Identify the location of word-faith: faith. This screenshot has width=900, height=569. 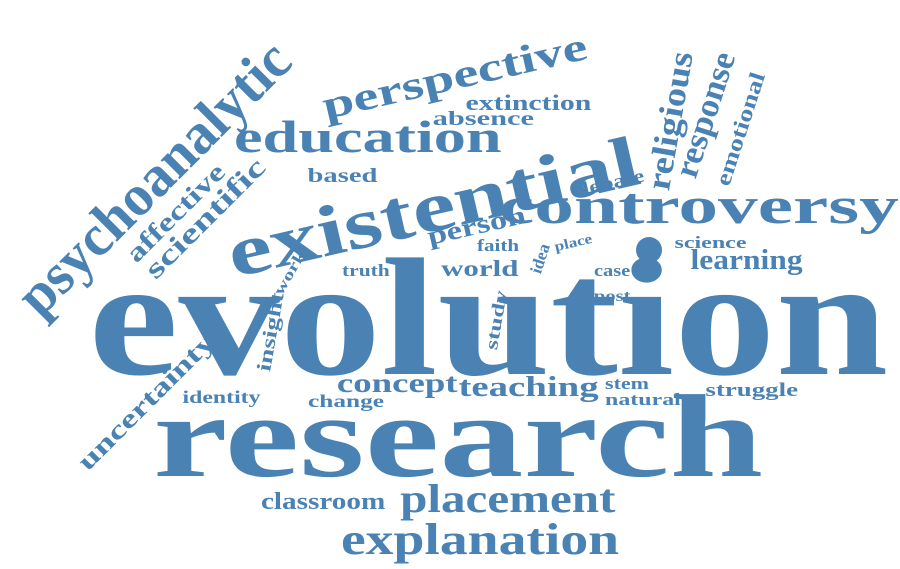
(498, 245).